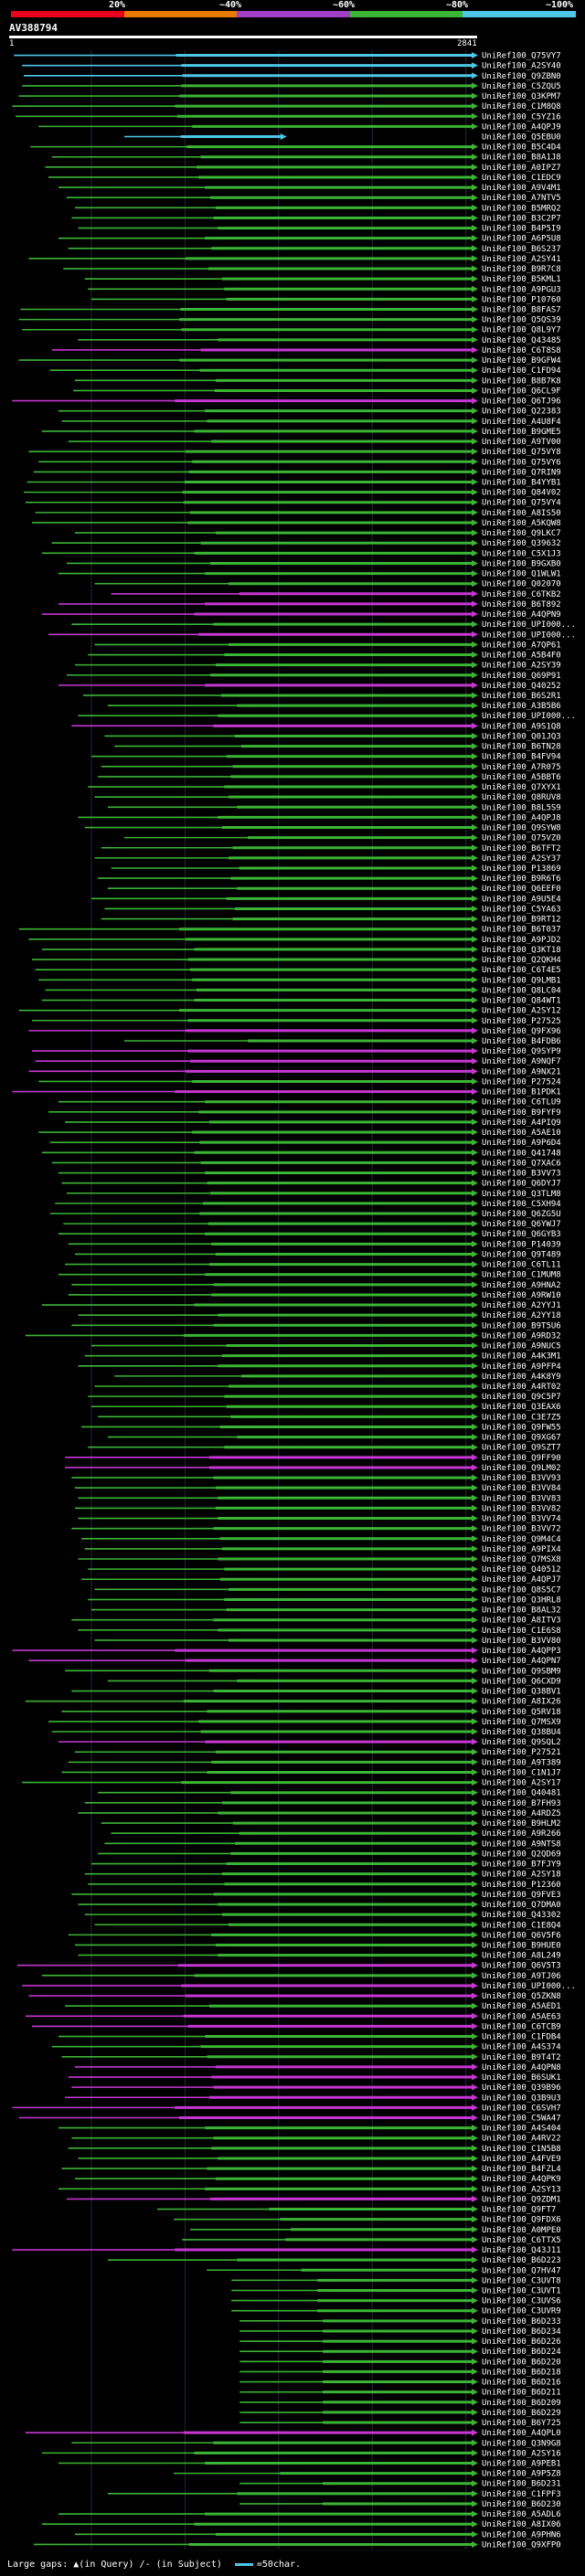  I want to click on hit-label: UniRef100_Q9ZDM1, so click(521, 2199).